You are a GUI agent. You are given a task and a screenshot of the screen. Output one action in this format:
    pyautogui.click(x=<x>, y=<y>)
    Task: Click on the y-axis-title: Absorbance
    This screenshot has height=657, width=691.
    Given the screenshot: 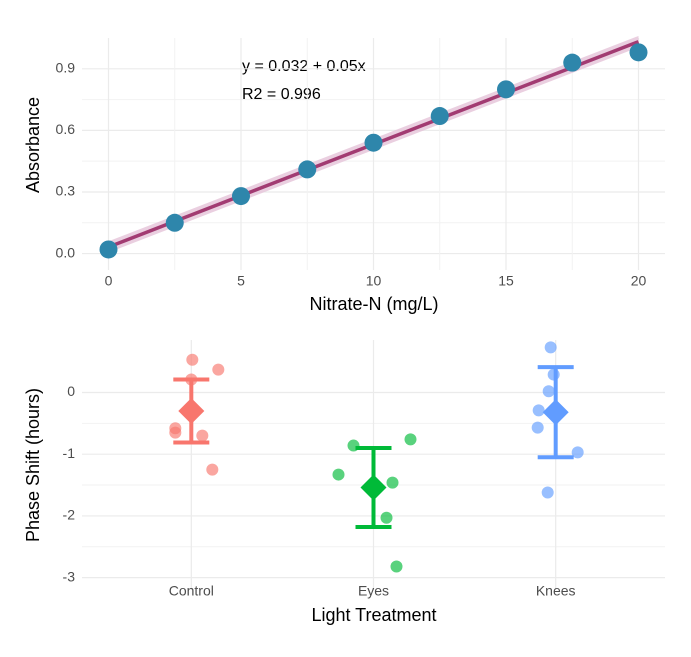 What is the action you would take?
    pyautogui.click(x=33, y=145)
    